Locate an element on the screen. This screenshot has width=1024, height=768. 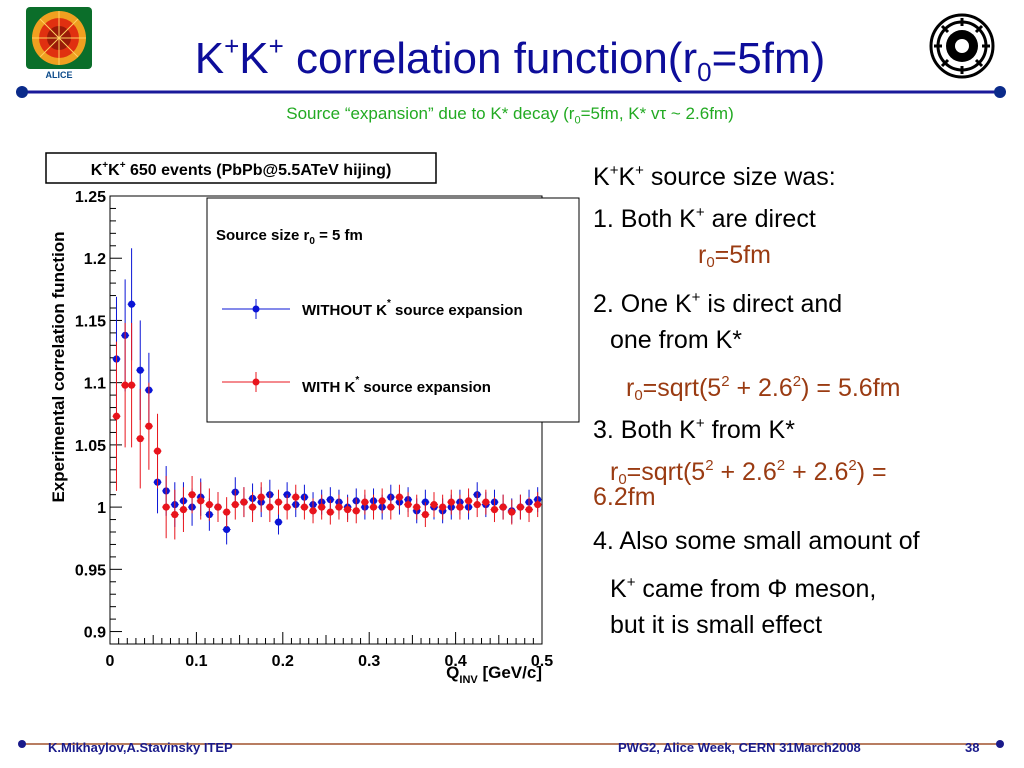
legend-without-b: source expansion is located at coordinates (457, 310).